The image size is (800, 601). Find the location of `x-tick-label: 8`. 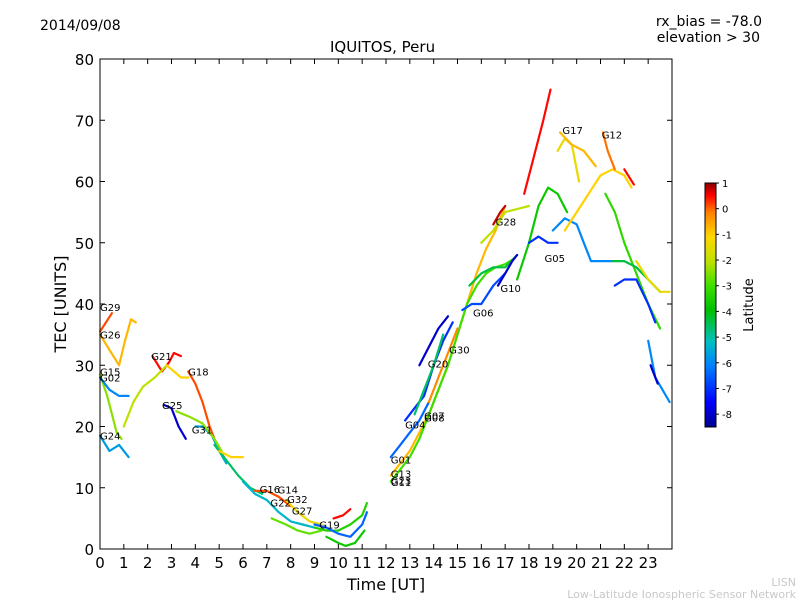

x-tick-label: 8 is located at coordinates (291, 563).